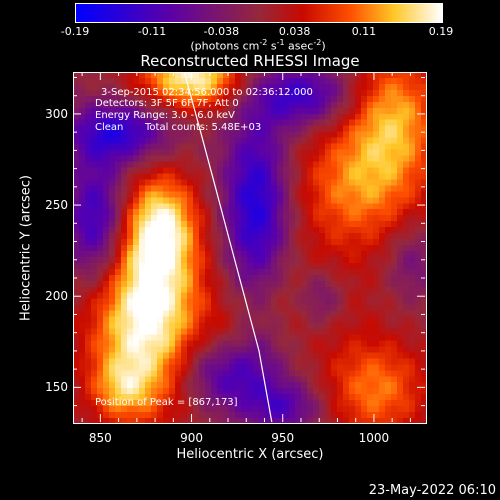 The image size is (500, 500). What do you see at coordinates (75, 31) in the screenshot?
I see `colorbar-tick-label: -0.19` at bounding box center [75, 31].